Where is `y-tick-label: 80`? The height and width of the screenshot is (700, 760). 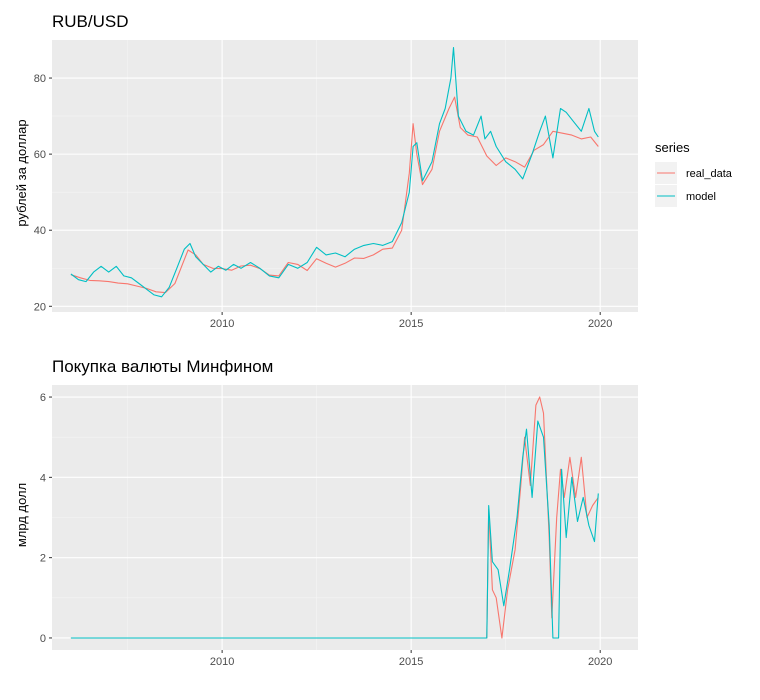
y-tick-label: 80 is located at coordinates (40, 79).